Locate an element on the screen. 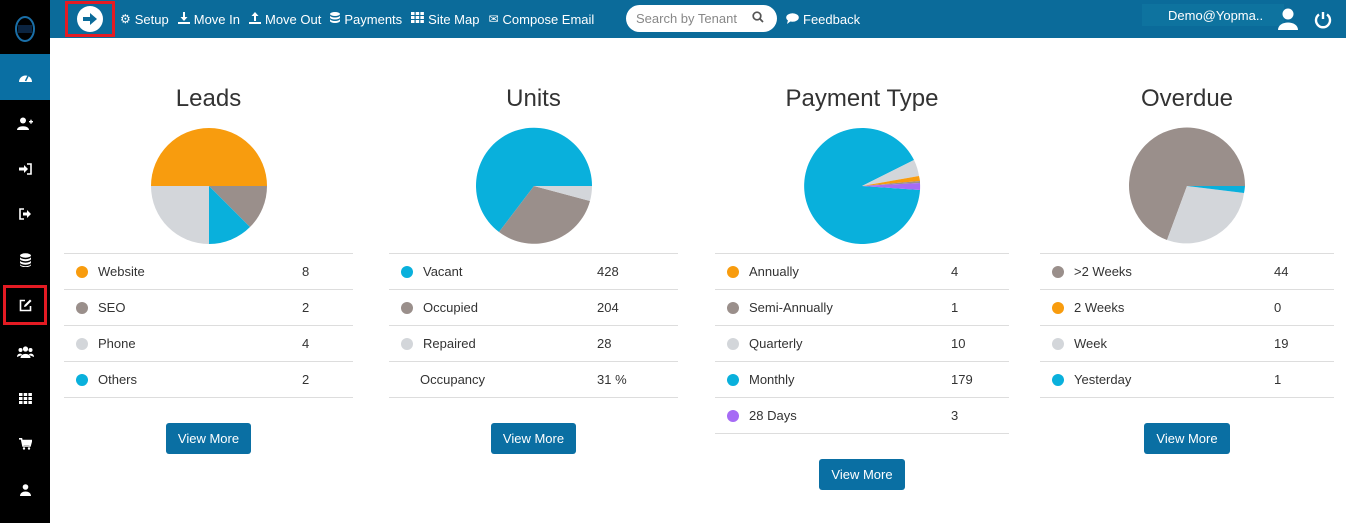 The width and height of the screenshot is (1346, 523). sidebar is located at coordinates (25, 261).